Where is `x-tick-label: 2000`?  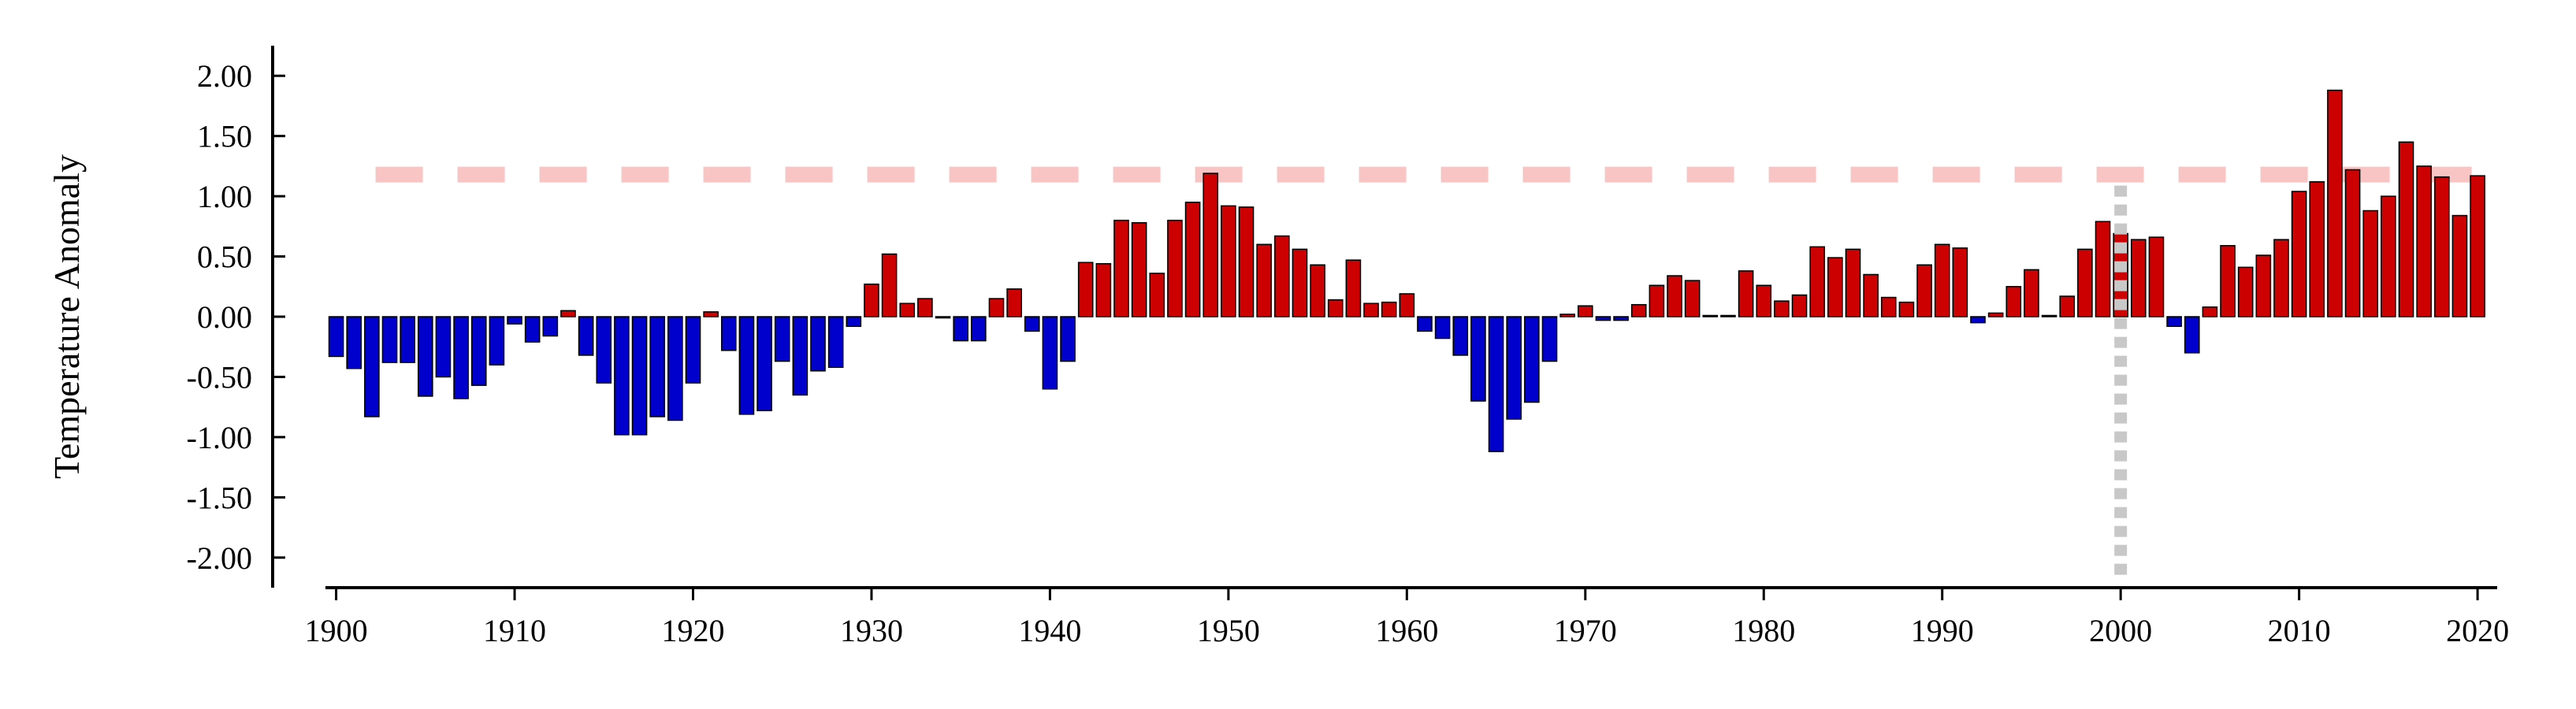 x-tick-label: 2000 is located at coordinates (2120, 630).